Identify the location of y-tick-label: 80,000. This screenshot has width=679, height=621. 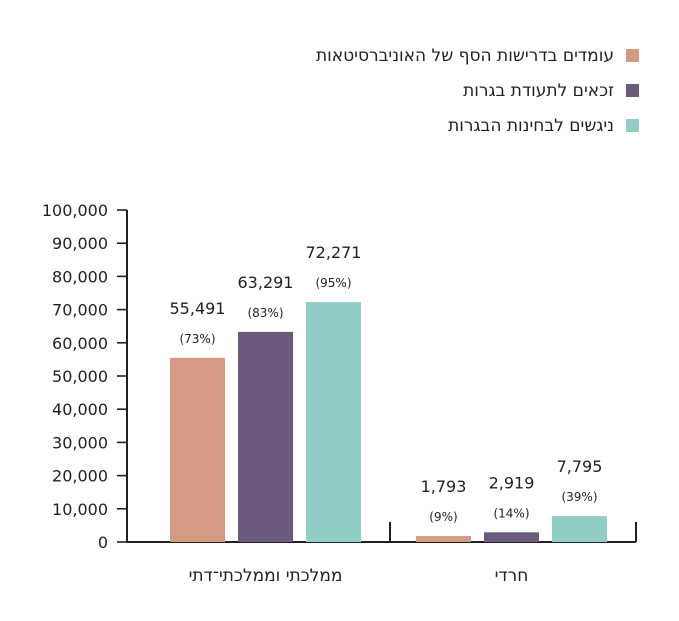
(80, 276).